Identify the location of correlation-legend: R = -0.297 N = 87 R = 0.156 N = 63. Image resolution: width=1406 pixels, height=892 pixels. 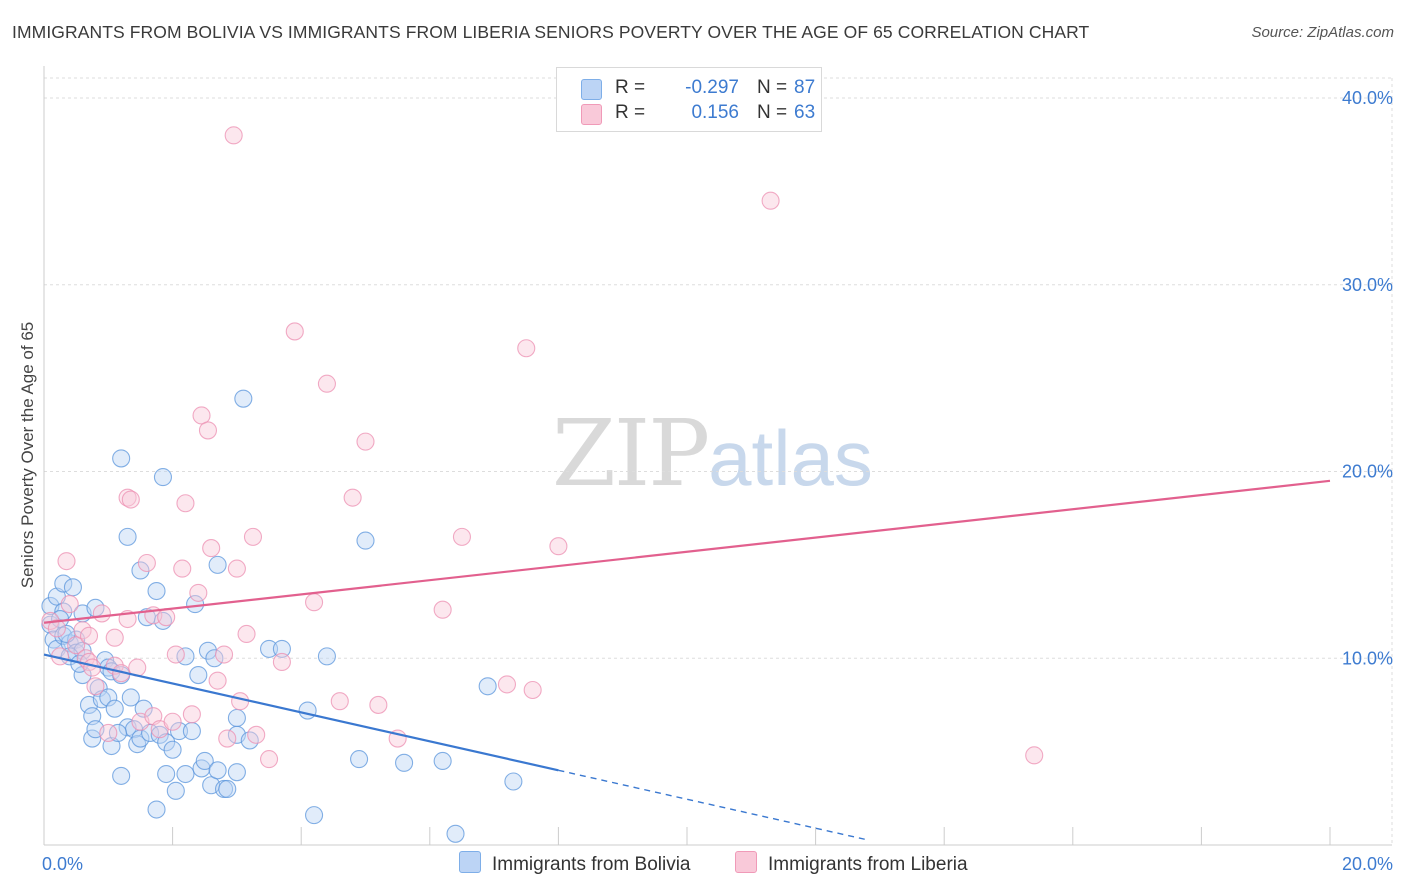
(689, 99).